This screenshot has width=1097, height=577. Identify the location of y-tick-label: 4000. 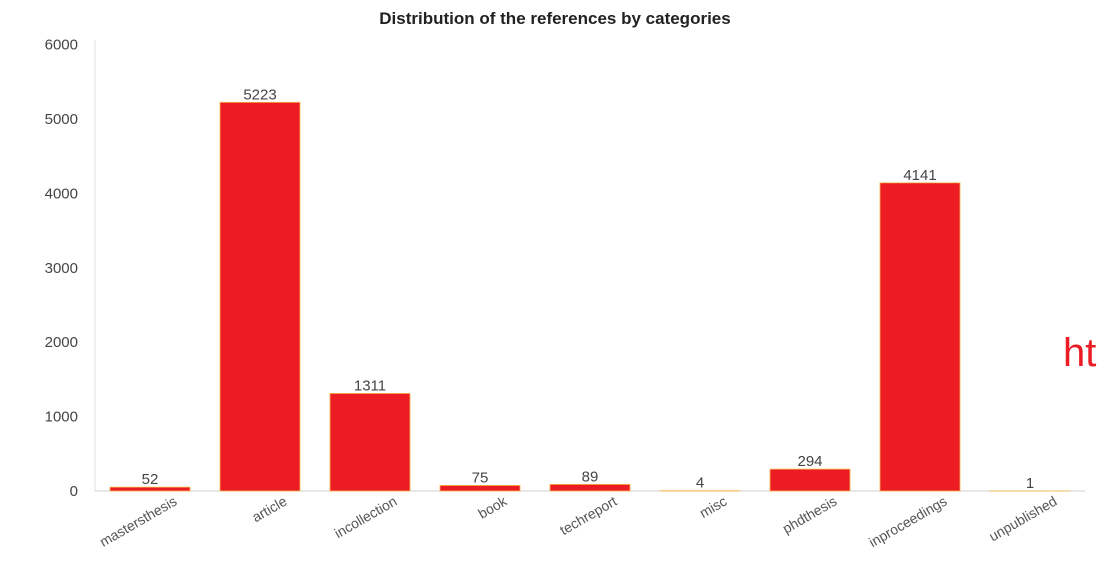
(61, 193).